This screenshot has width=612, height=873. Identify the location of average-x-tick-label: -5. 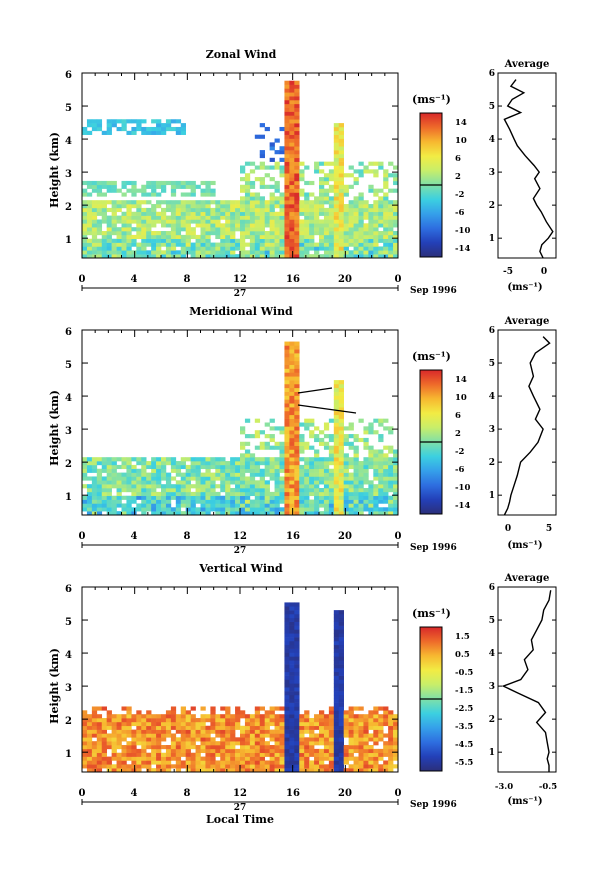
(508, 272).